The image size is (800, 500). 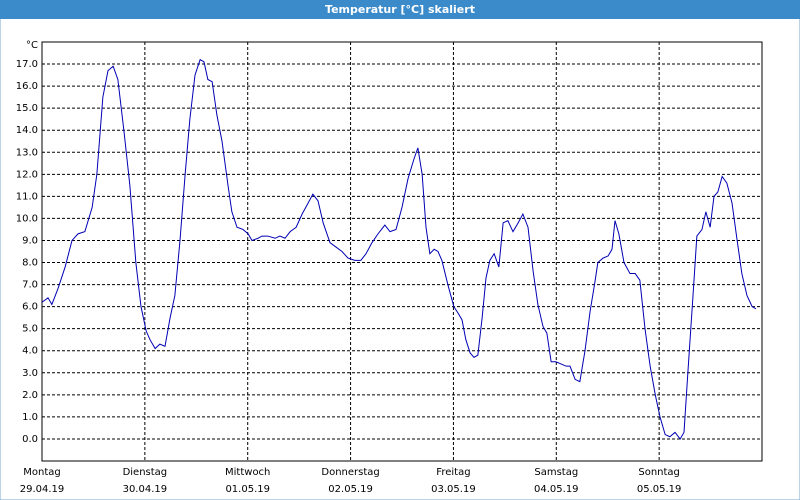 I want to click on title-bar, so click(x=400, y=9).